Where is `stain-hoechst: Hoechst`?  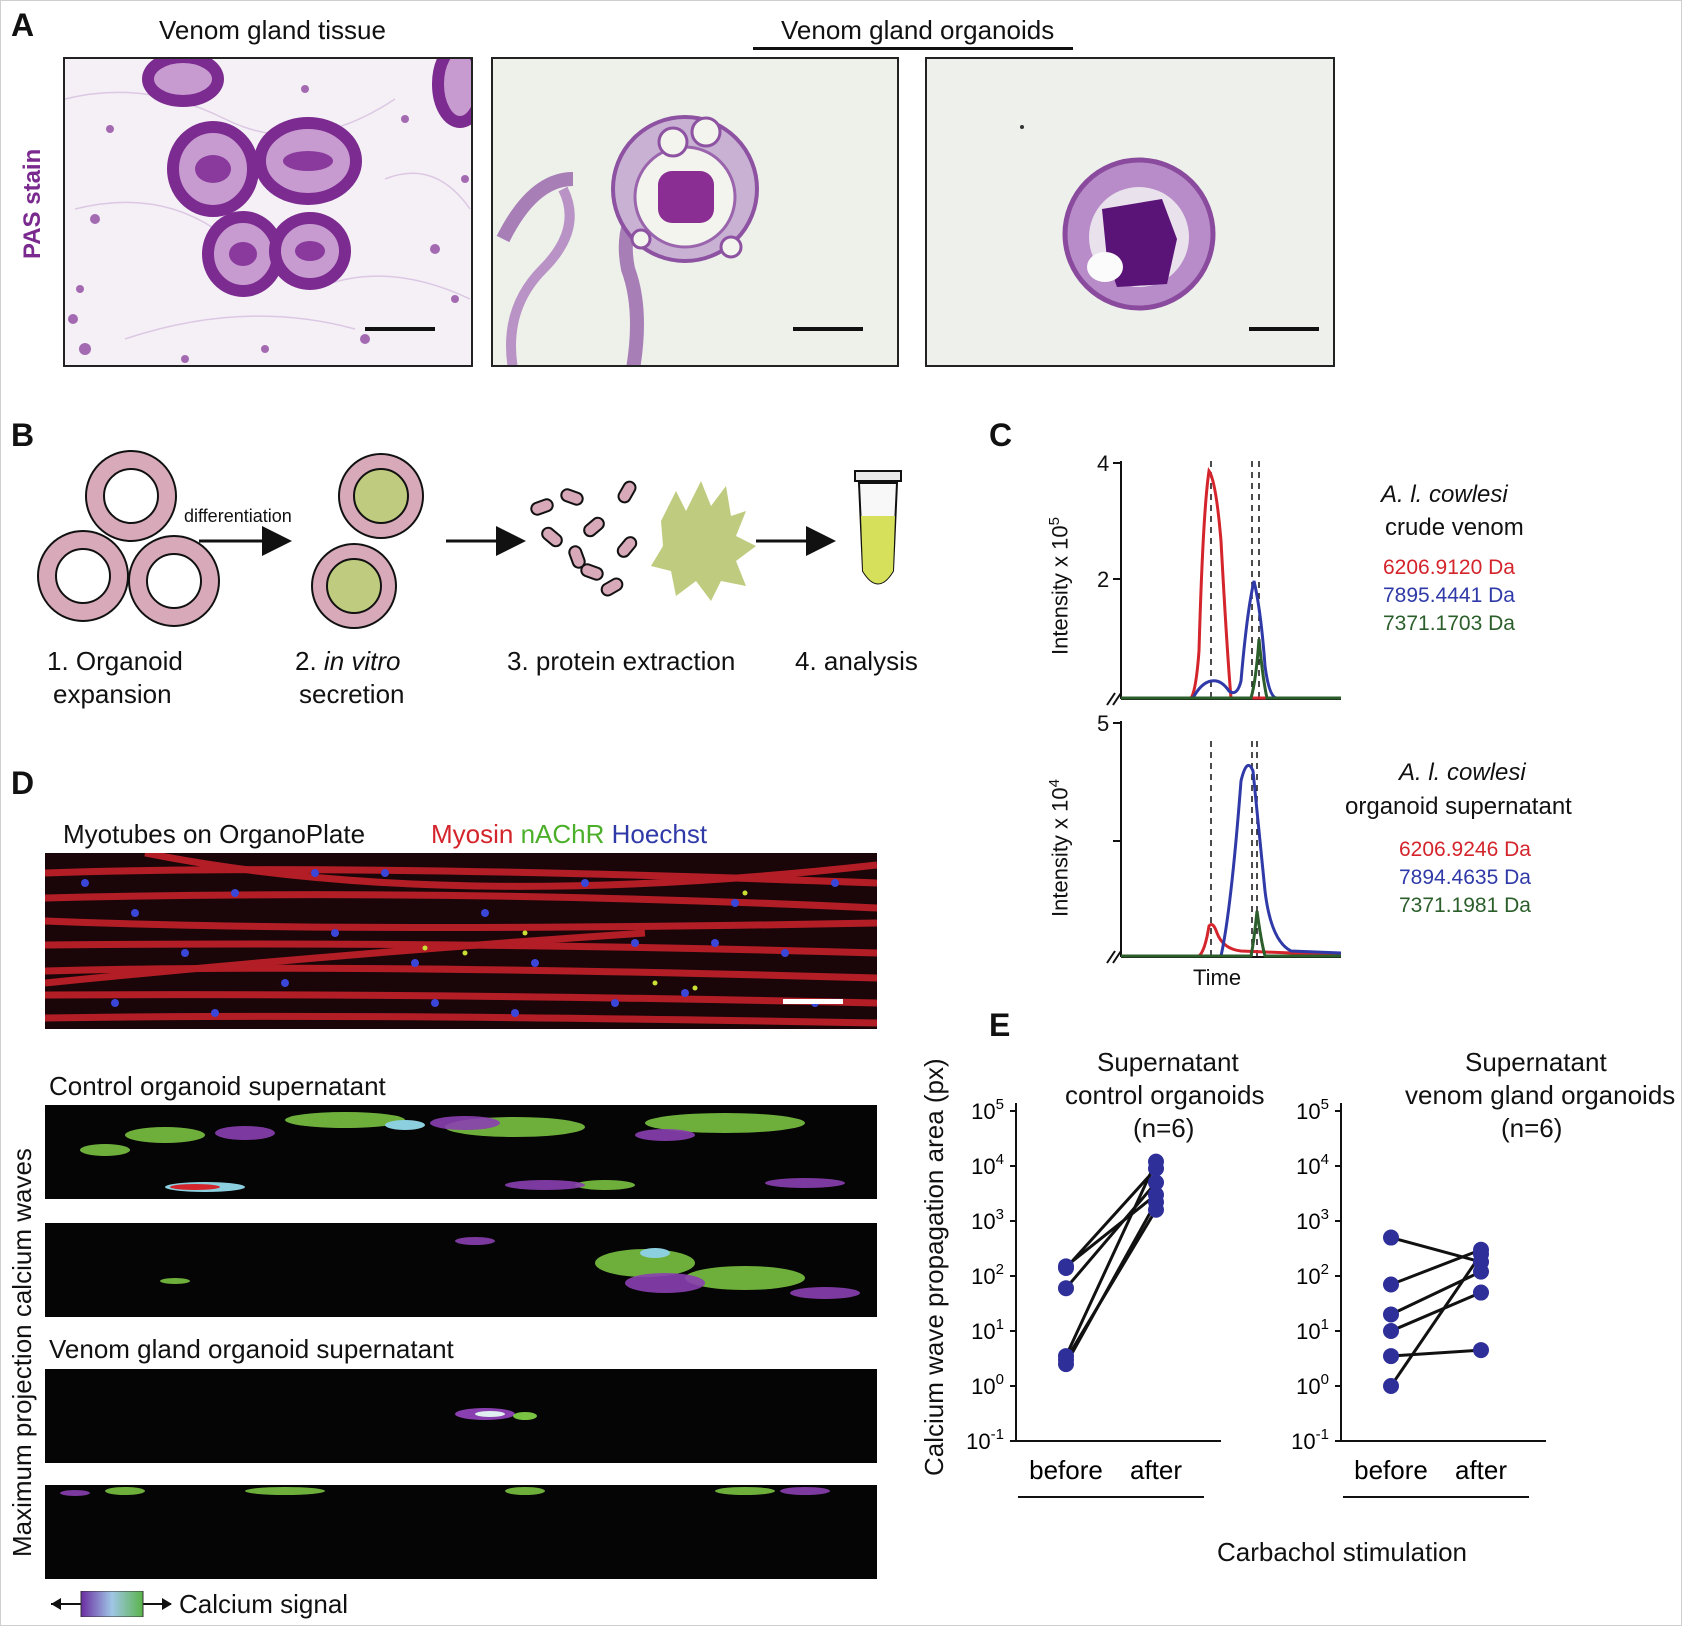 stain-hoechst: Hoechst is located at coordinates (659, 834).